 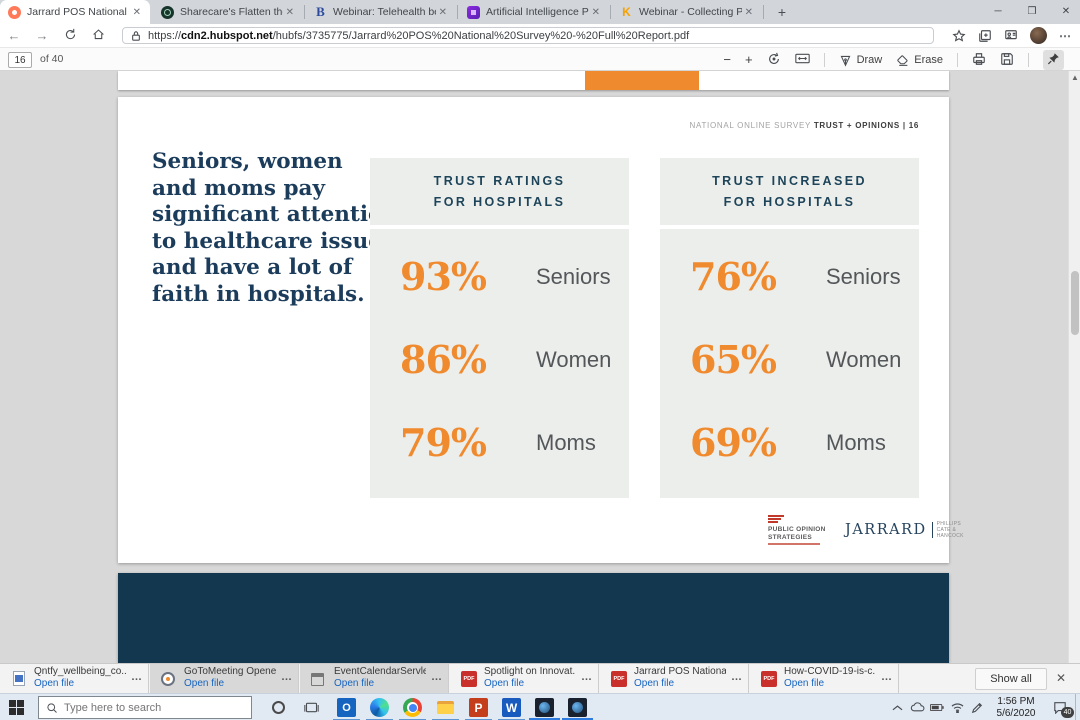 I want to click on tab-webinar-telehealth: B Webinar: Telehealth before and a ✕, so click(x=381, y=12).